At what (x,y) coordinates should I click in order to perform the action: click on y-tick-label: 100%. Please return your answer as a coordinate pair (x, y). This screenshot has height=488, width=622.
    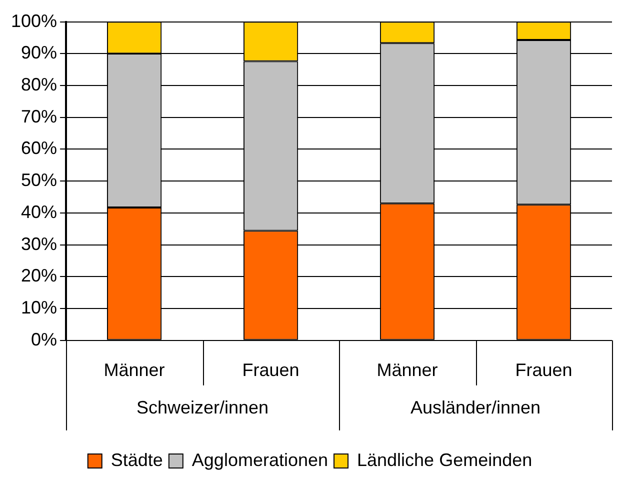
    Looking at the image, I should click on (34, 20).